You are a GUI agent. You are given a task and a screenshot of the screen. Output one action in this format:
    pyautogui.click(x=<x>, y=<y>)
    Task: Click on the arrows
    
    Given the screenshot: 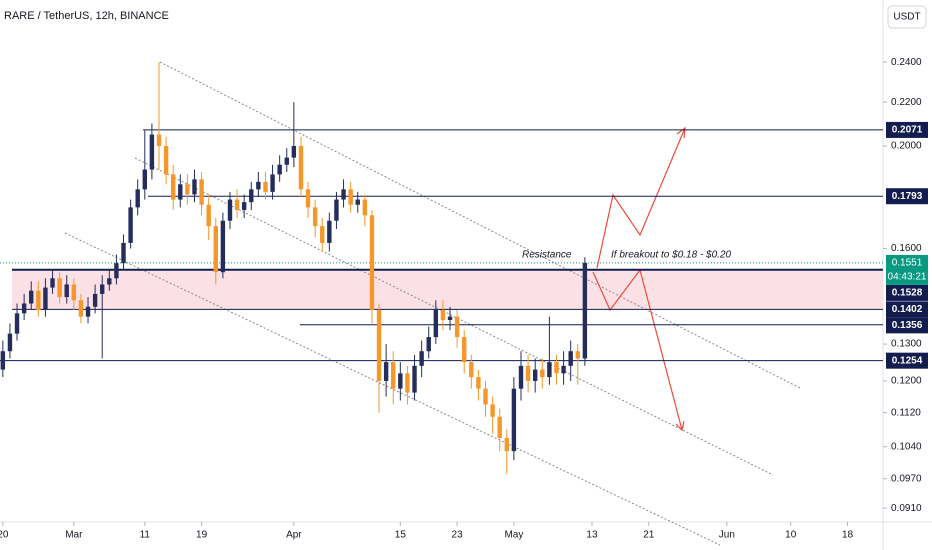 What is the action you would take?
    pyautogui.click(x=639, y=279)
    